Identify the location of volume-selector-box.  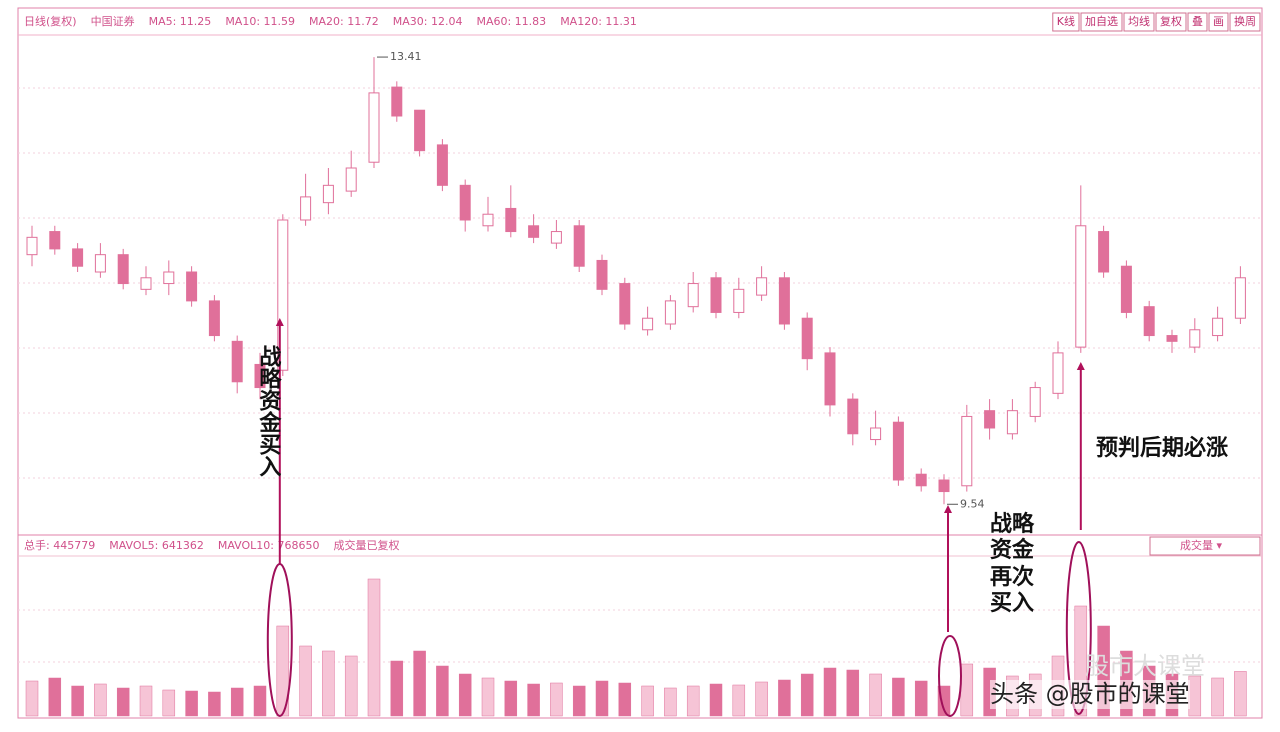
(1205, 546).